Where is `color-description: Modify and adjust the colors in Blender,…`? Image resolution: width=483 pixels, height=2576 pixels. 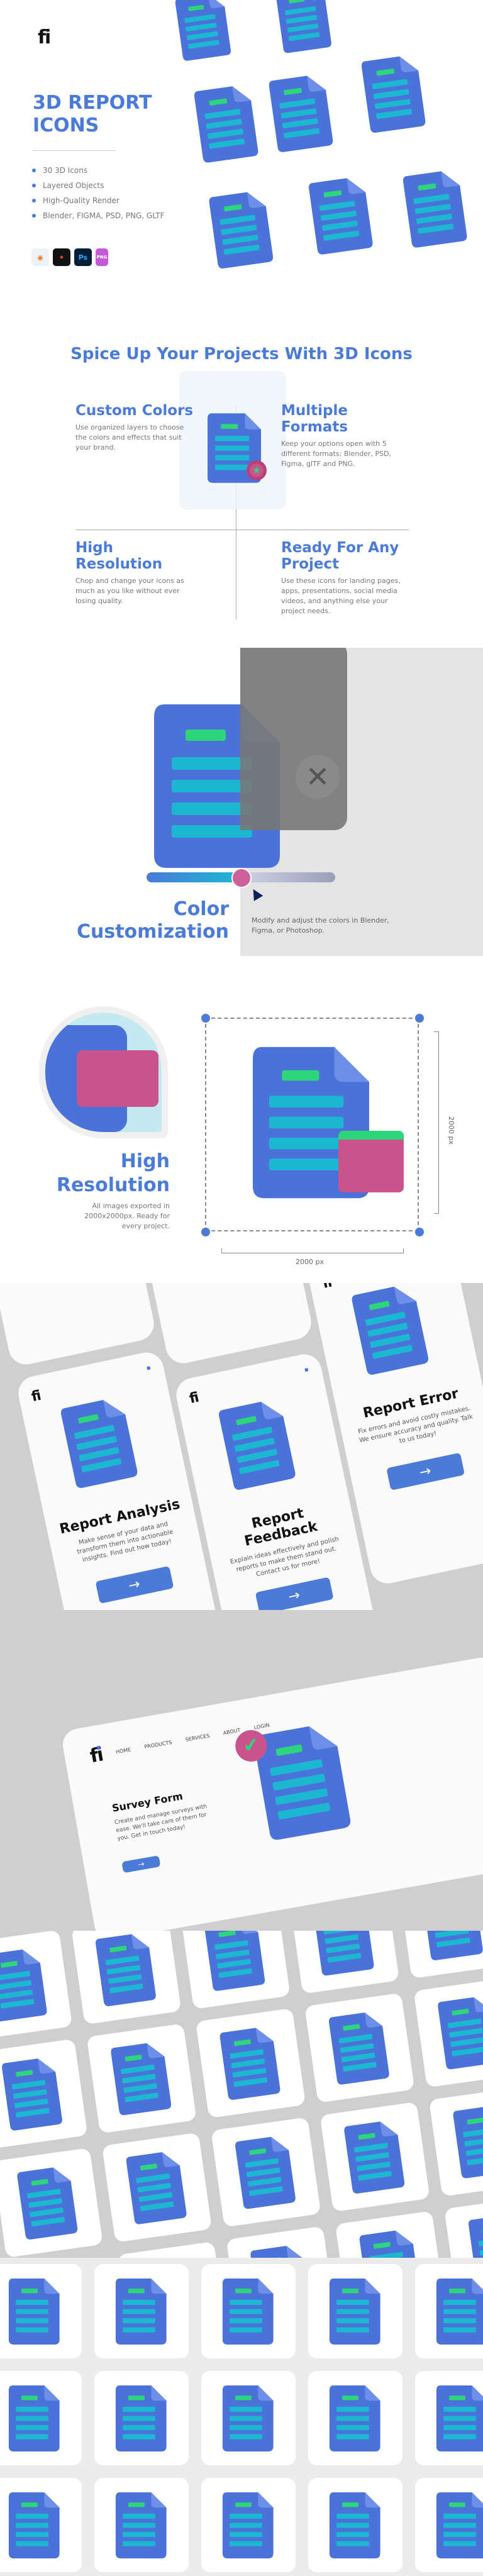
color-description: Modify and adjust the colors in Blender,… is located at coordinates (320, 925).